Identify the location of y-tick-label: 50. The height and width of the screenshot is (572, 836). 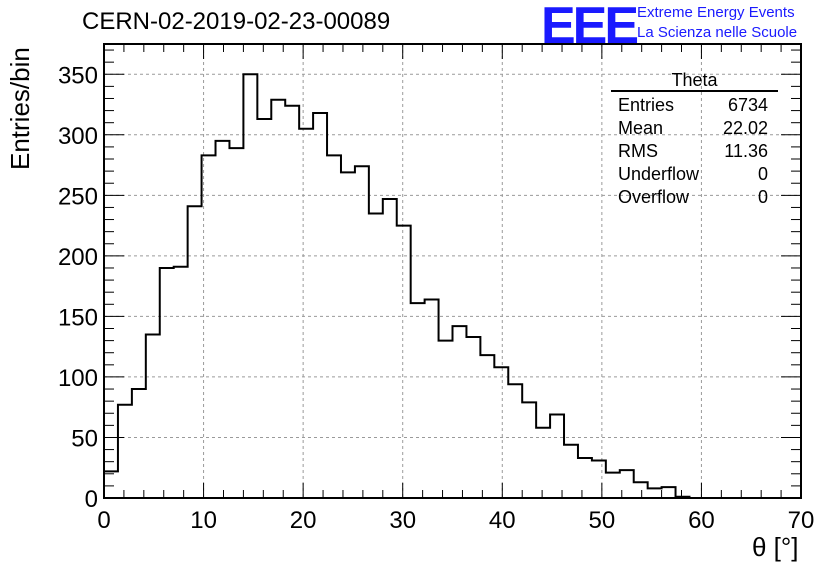
(84, 438).